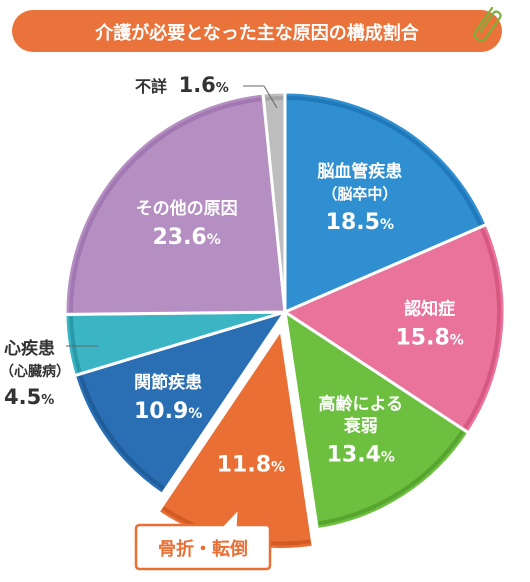  I want to click on title-bar: 介護が必要となった主な原因の構成割合, so click(257, 31).